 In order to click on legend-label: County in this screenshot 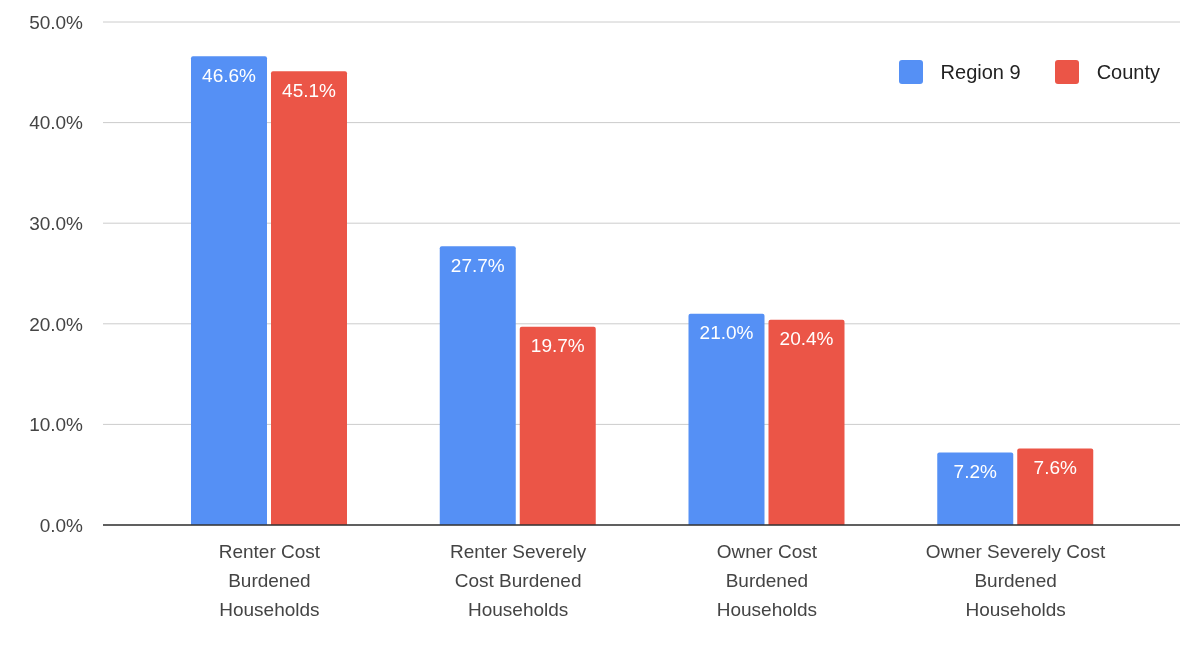, I will do `click(1128, 72)`.